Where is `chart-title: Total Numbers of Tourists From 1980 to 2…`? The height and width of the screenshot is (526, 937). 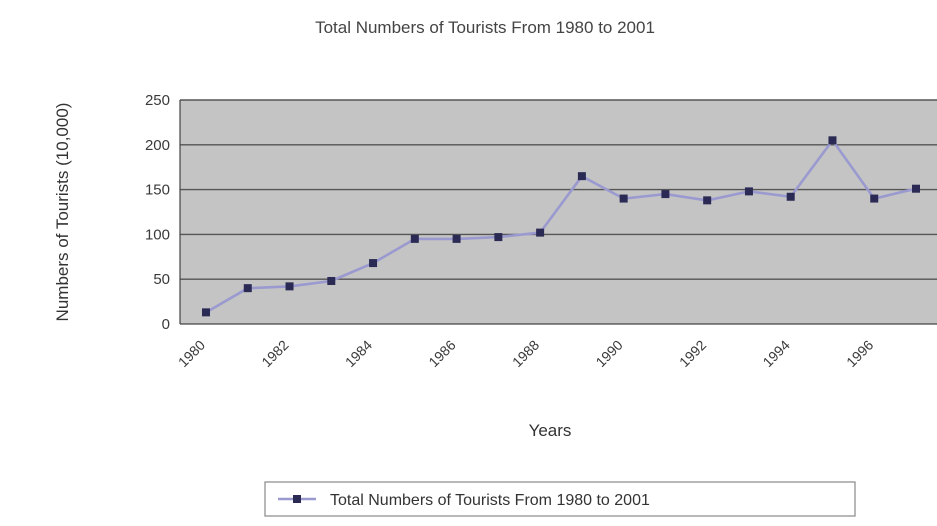
chart-title: Total Numbers of Tourists From 1980 to 2… is located at coordinates (485, 27).